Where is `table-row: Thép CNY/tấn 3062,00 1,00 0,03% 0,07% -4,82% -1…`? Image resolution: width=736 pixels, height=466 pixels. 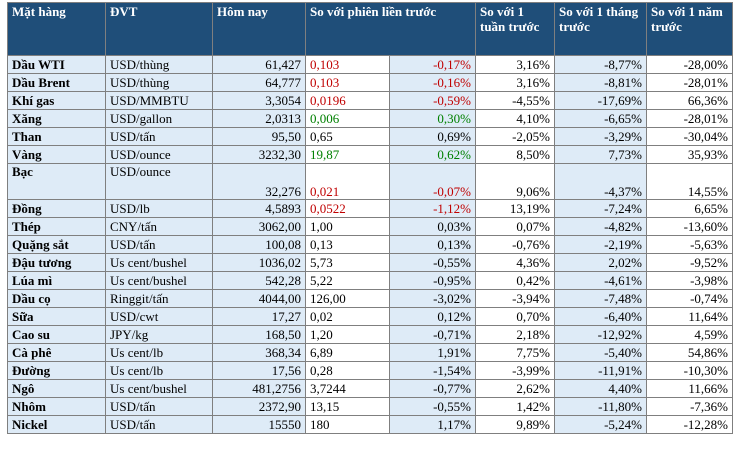
table-row: Thép CNY/tấn 3062,00 1,00 0,03% 0,07% -4,82% -1… is located at coordinates (370, 226).